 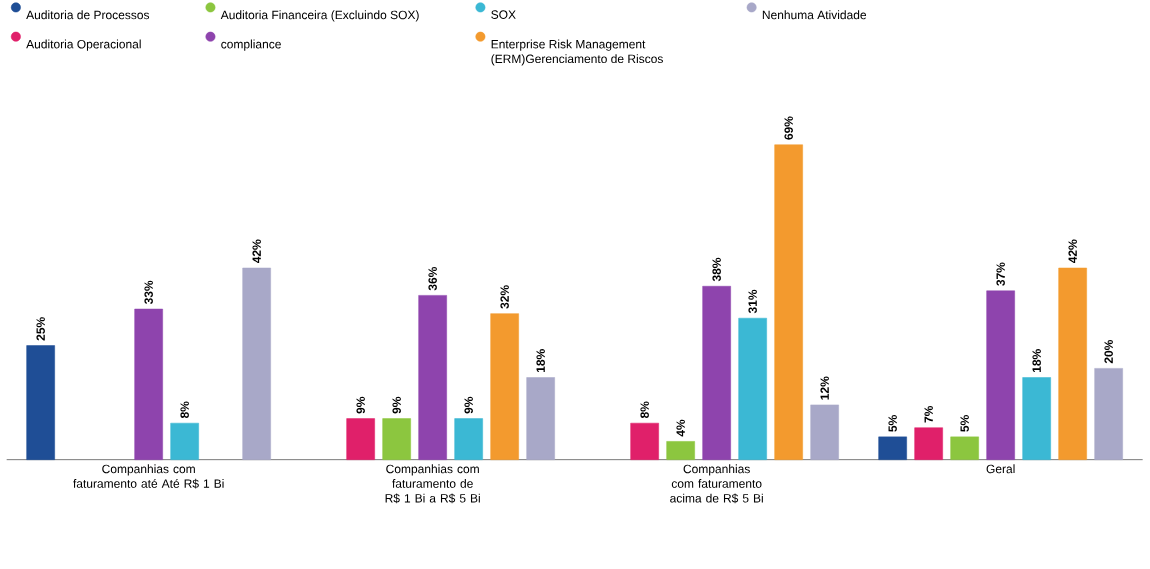 I want to click on data-label: 31%, so click(x=752, y=301).